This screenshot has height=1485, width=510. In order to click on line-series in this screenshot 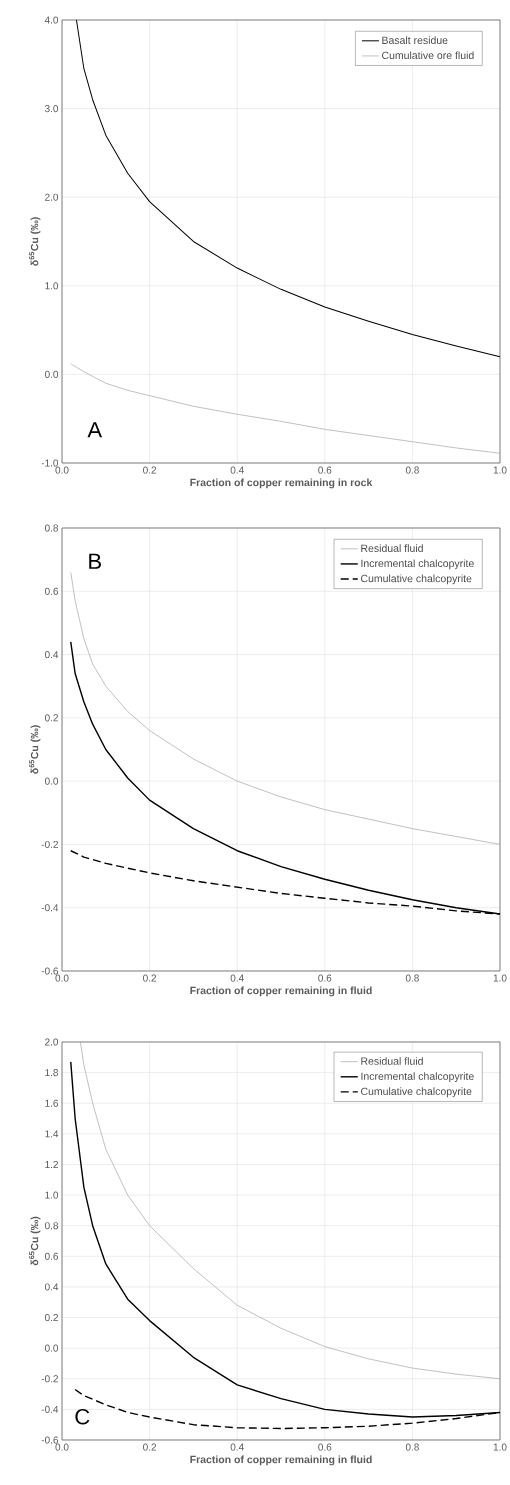, I will do `click(285, 408)`.